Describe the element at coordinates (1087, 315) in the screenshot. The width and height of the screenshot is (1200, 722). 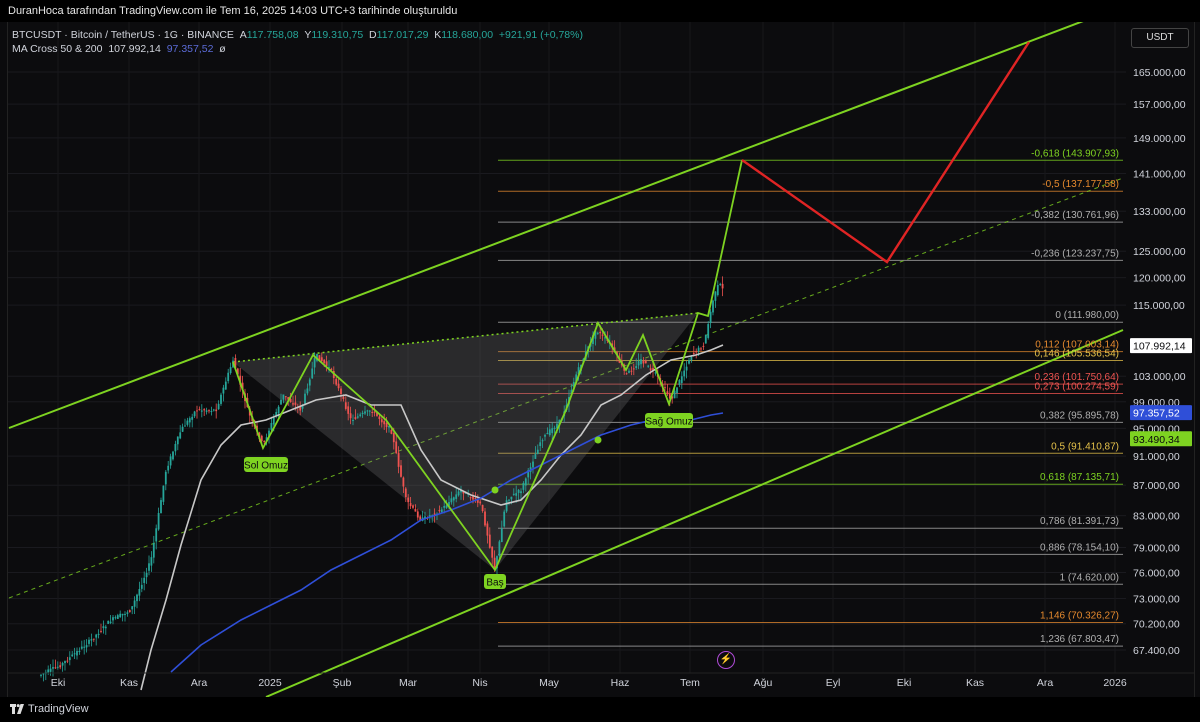
I see `fib-level-label: 0 (111.980,00)` at that location.